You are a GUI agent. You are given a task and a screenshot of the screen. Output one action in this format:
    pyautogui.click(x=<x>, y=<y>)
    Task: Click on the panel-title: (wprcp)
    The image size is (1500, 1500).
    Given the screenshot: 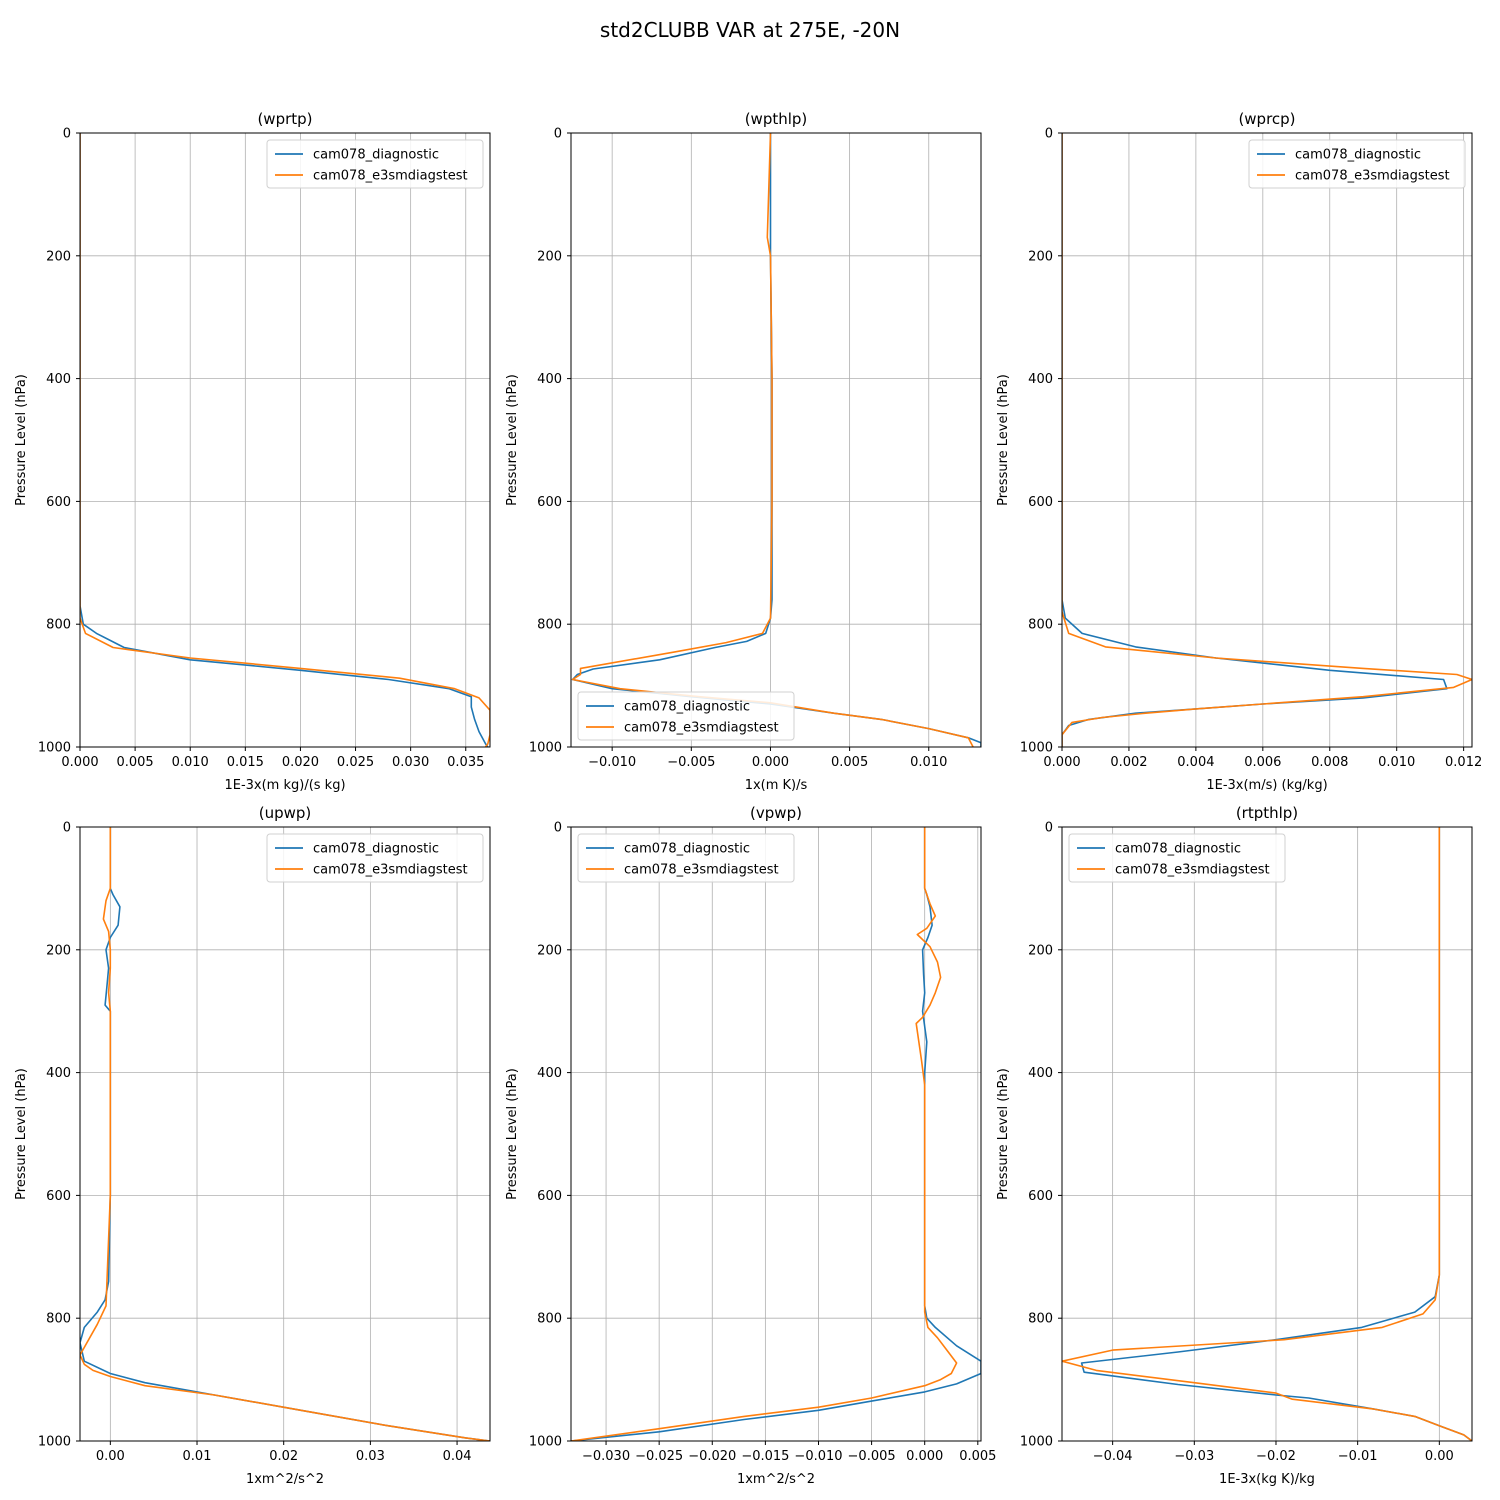 What is the action you would take?
    pyautogui.click(x=1266, y=119)
    